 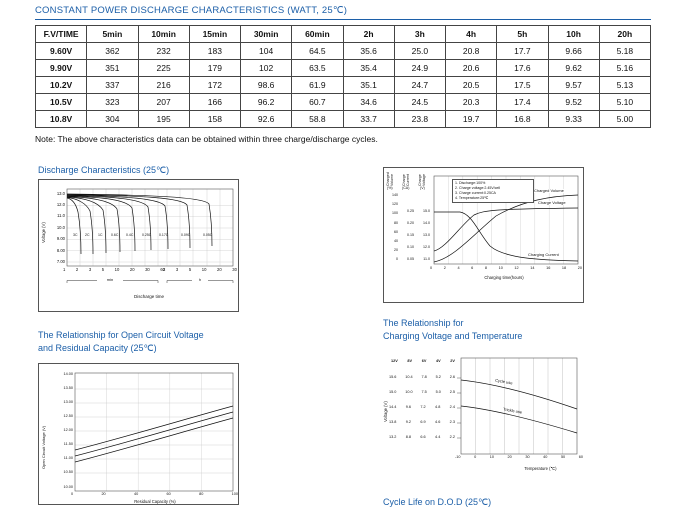 I want to click on value-cell: 9.57, so click(x=573, y=85).